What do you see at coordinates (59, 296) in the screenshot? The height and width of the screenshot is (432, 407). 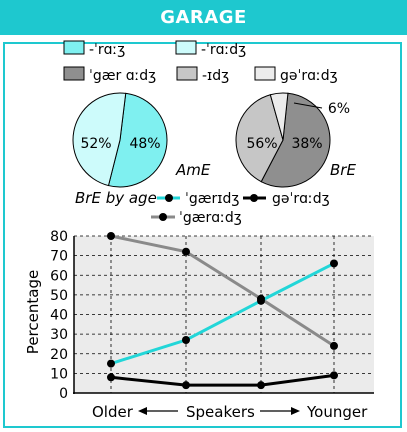 I see `y-tick-label: 50` at bounding box center [59, 296].